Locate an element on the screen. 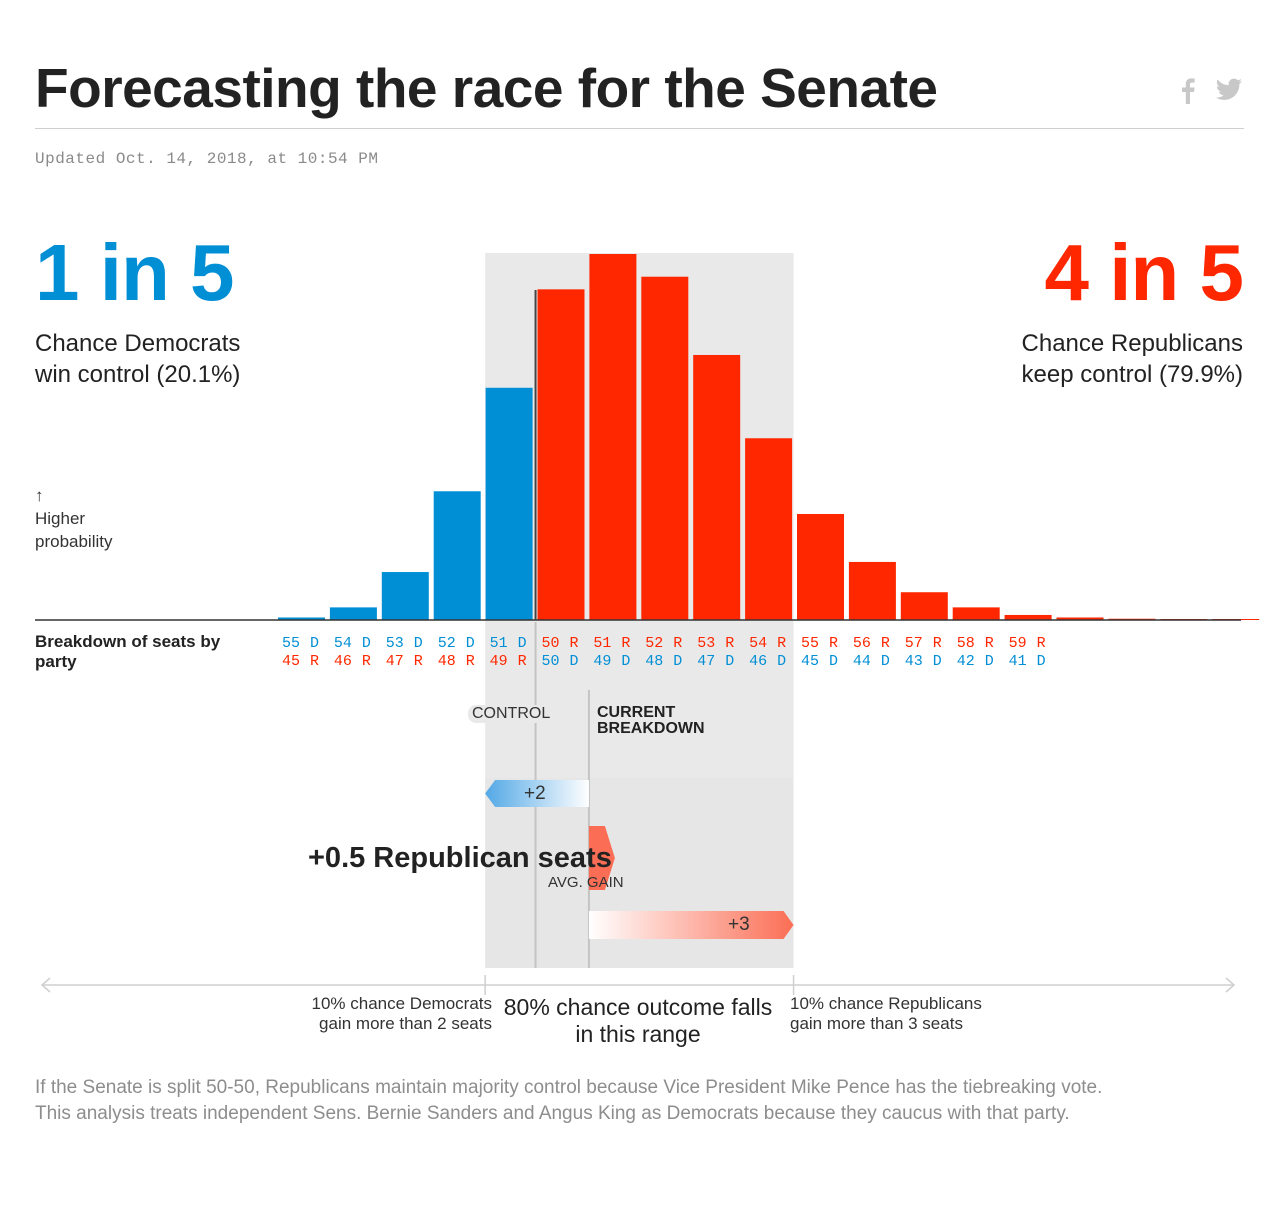  seat-label-top-party-13: R is located at coordinates (989, 643).